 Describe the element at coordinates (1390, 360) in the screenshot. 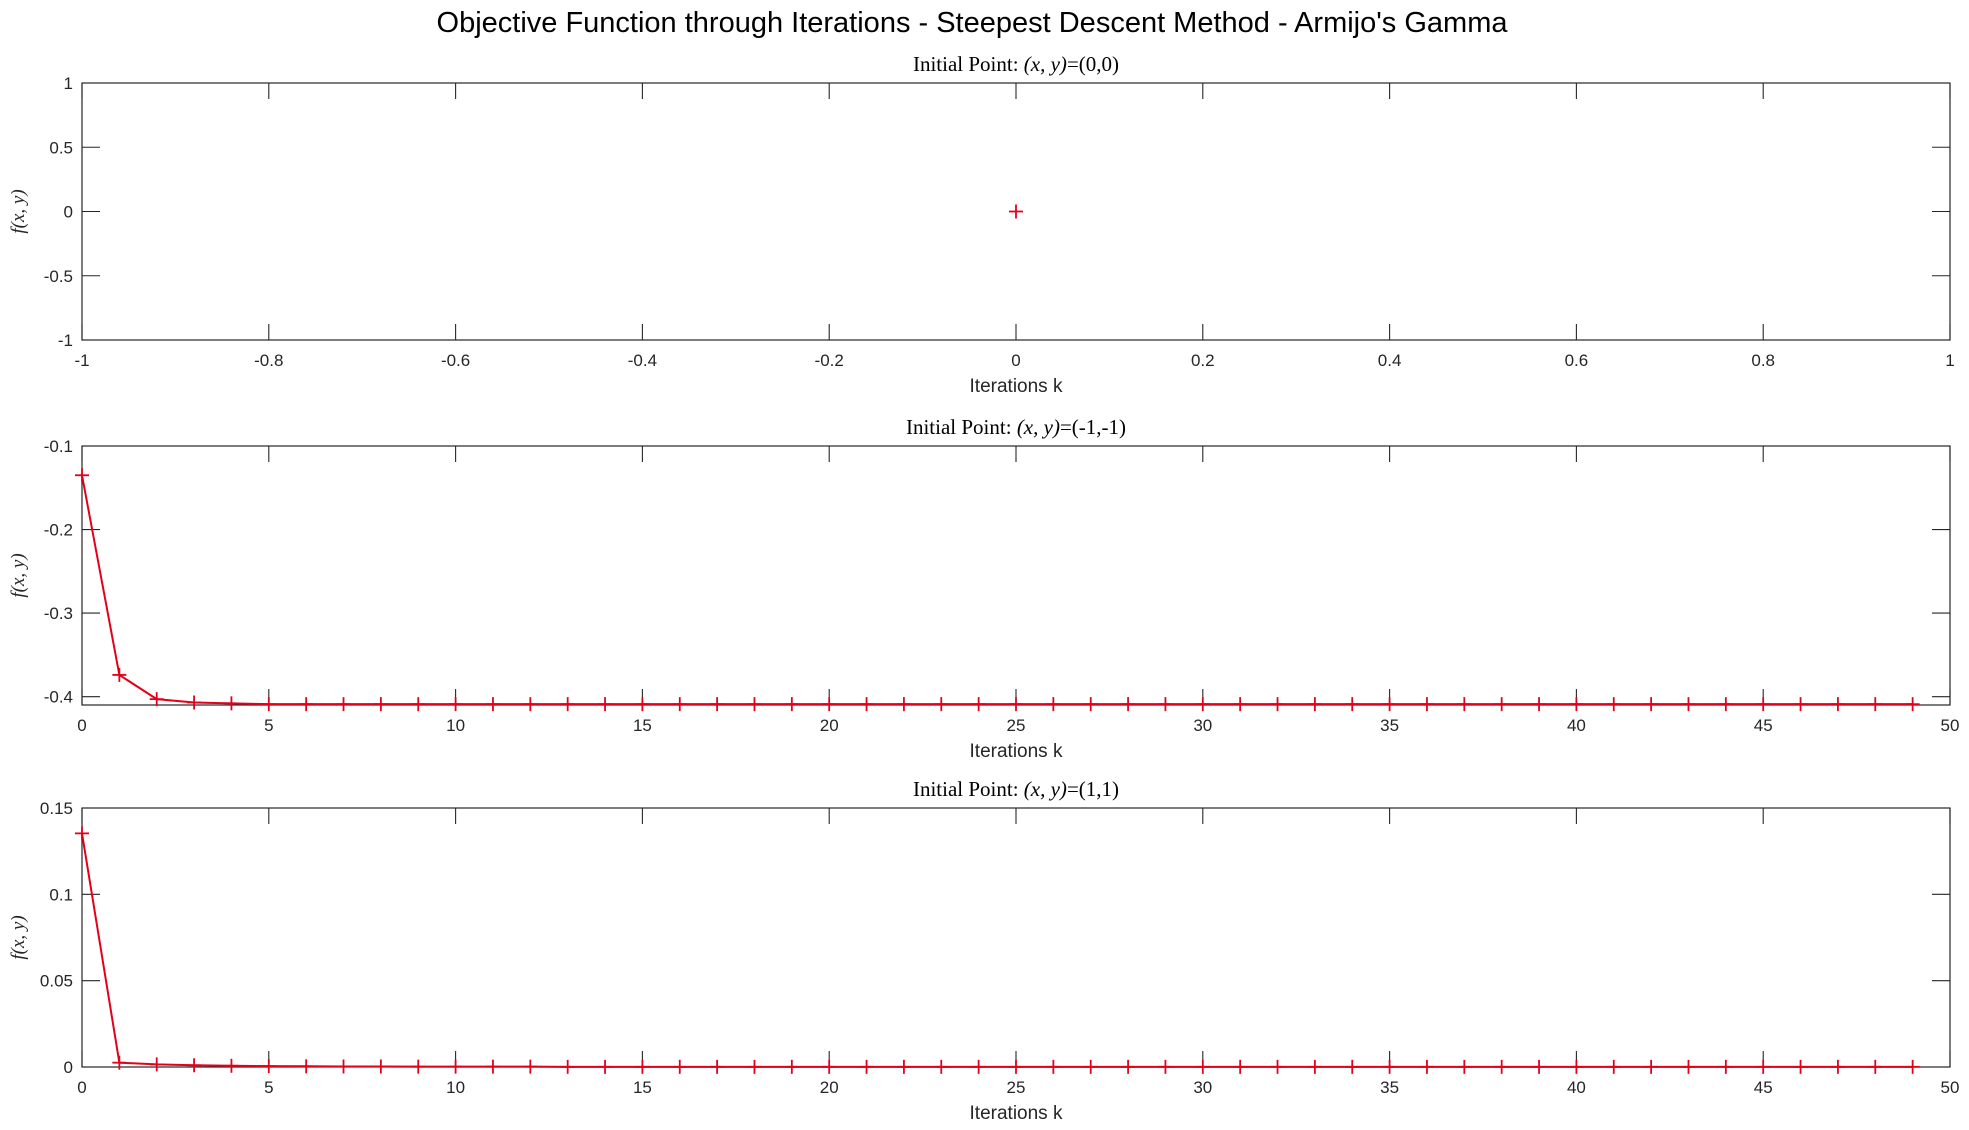

I see `x-tick-label: 0.4` at that location.